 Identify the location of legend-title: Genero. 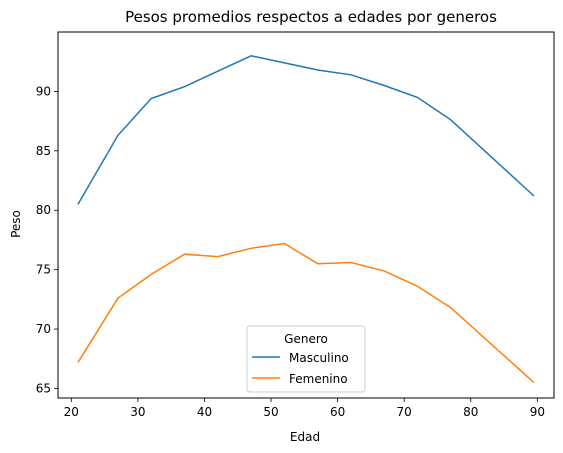
(306, 339).